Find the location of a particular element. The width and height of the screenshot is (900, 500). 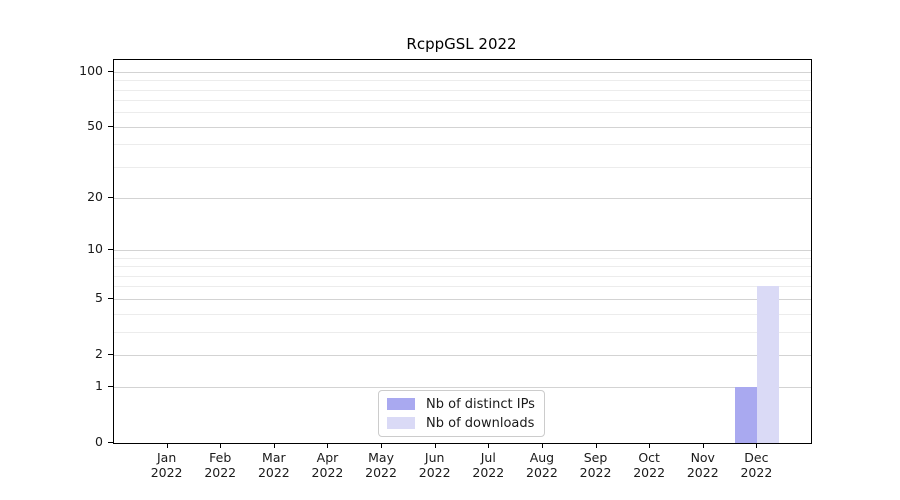

x-tick-month: Jul is located at coordinates (488, 457).